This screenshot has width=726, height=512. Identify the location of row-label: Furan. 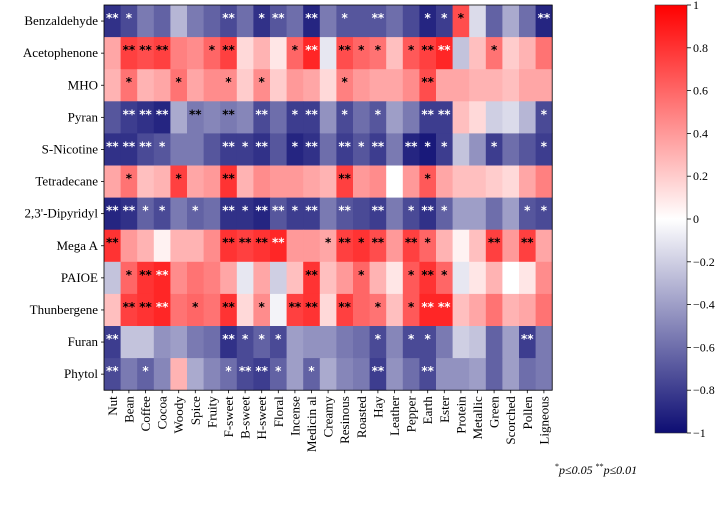
(83, 341).